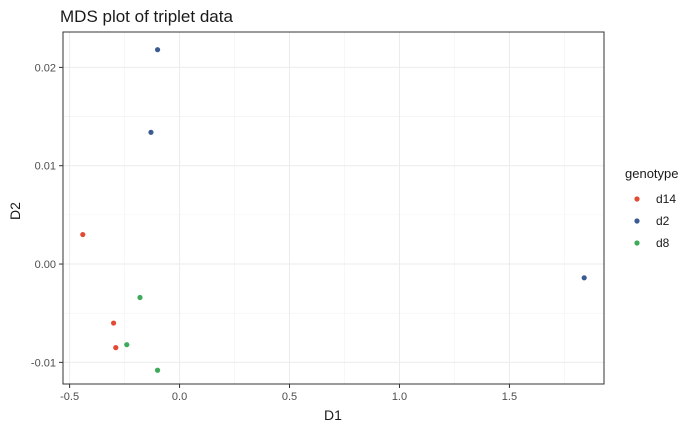 Image resolution: width=700 pixels, height=432 pixels. I want to click on legend-label-d2: d2, so click(663, 221).